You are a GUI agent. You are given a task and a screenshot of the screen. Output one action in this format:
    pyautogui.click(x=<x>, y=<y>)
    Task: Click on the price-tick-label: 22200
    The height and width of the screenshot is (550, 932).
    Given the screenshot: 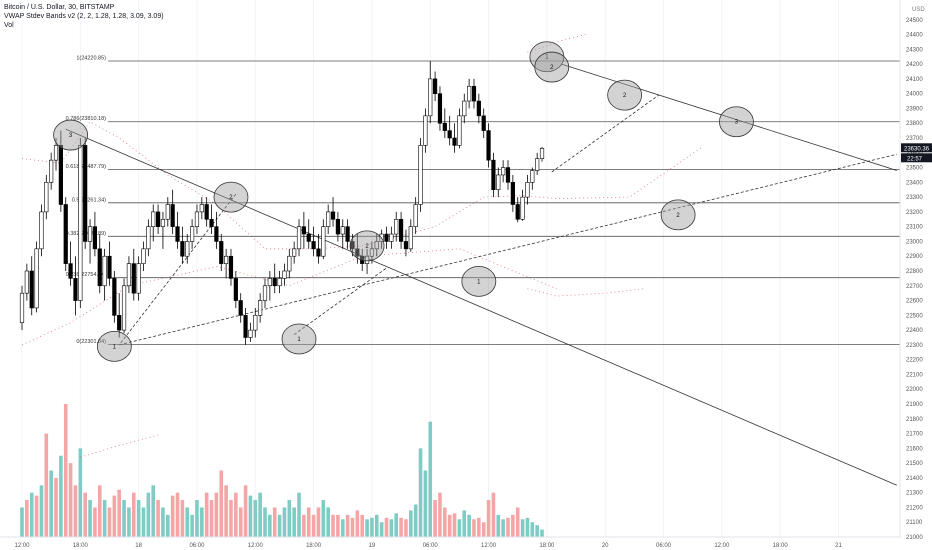 What is the action you would take?
    pyautogui.click(x=914, y=361)
    